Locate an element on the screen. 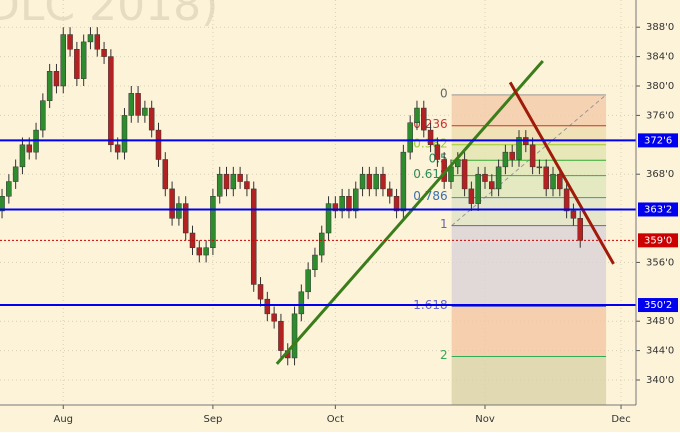 This screenshot has width=680, height=436. level-label: 359'0 is located at coordinates (658, 240).